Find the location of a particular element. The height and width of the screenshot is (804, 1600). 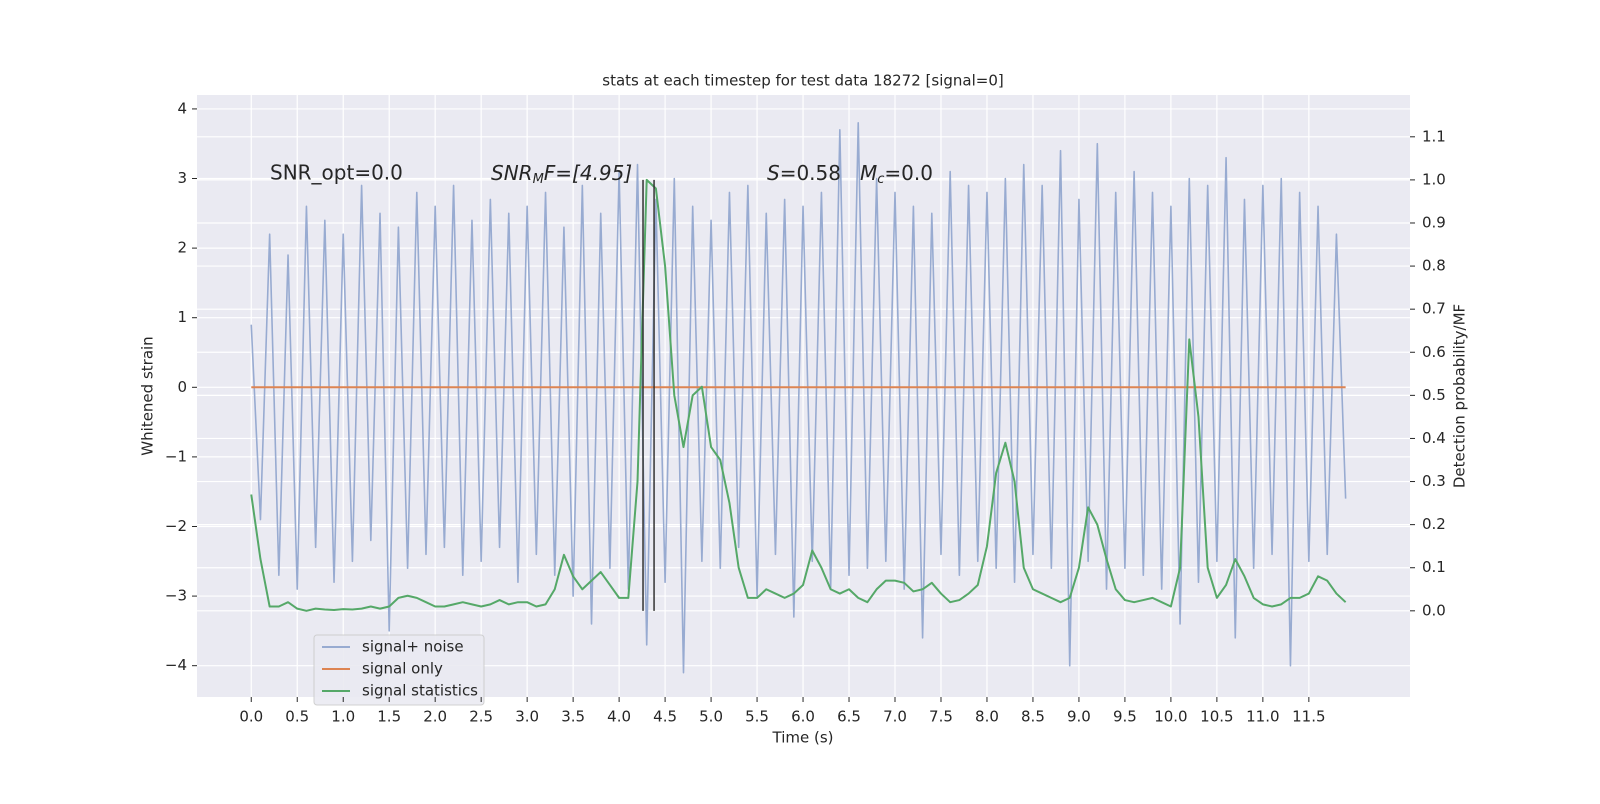

x-tick-label: 11.5 is located at coordinates (1308, 717).